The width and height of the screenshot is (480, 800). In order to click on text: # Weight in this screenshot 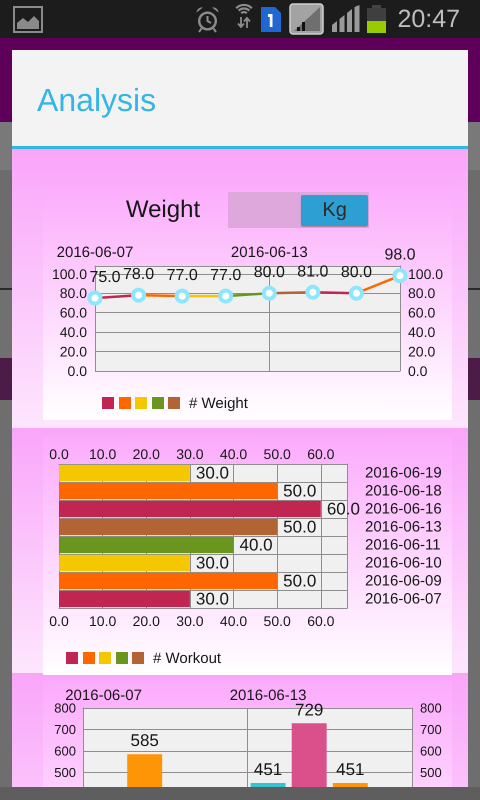, I will do `click(218, 403)`.